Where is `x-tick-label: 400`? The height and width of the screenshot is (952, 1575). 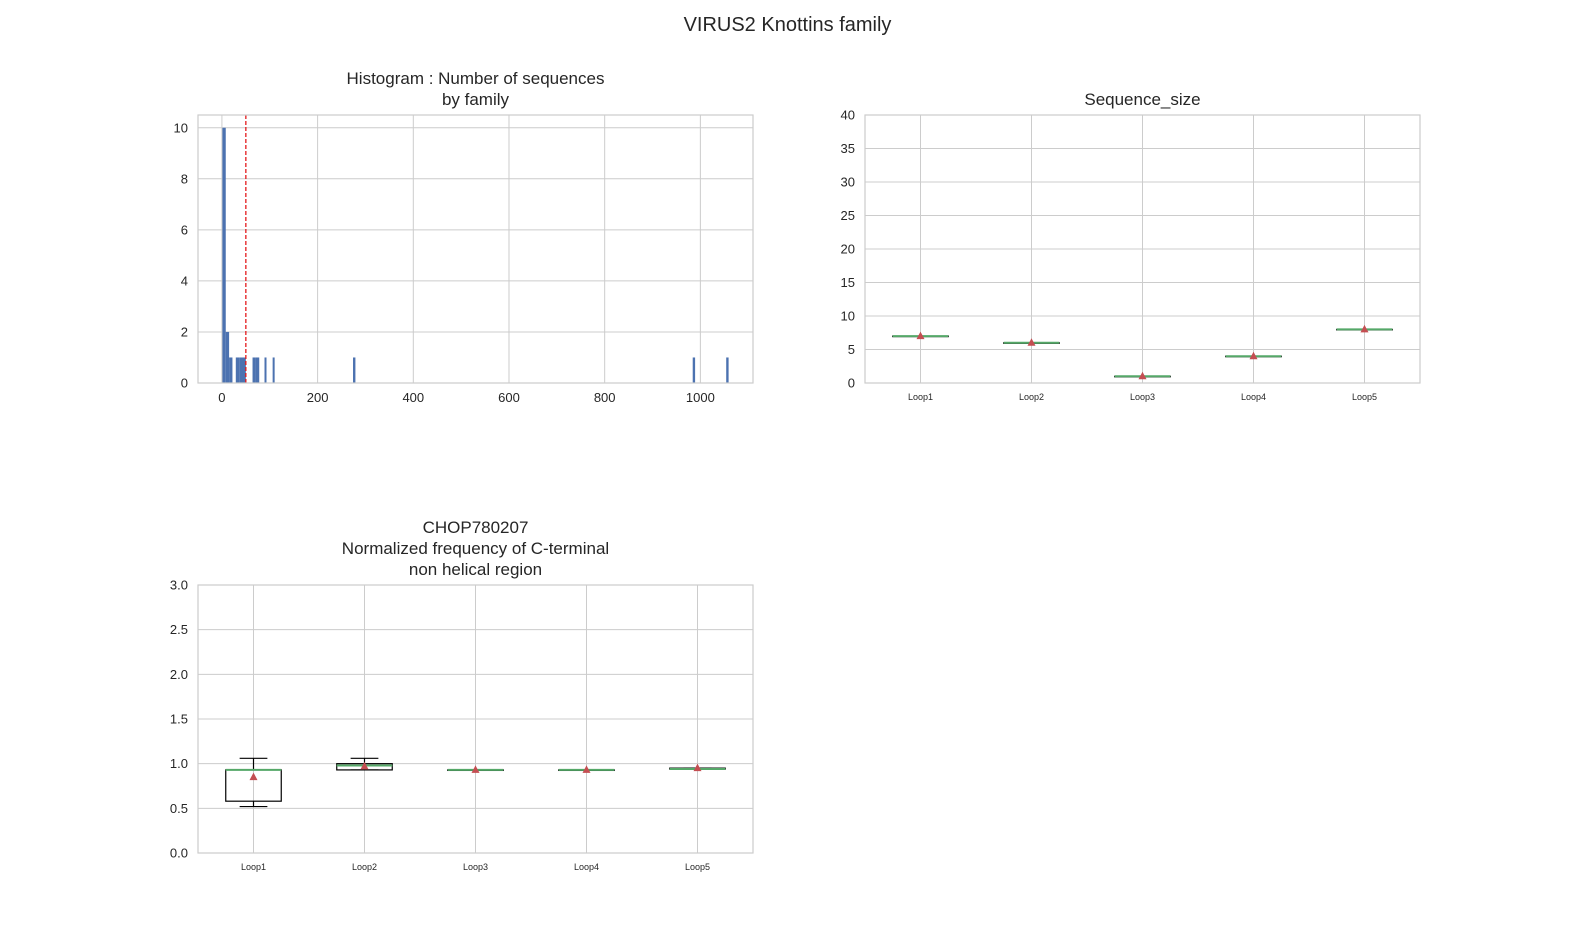 x-tick-label: 400 is located at coordinates (413, 397).